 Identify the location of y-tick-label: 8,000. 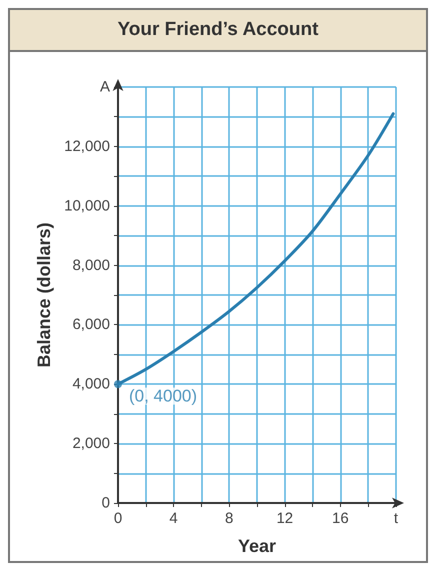
(91, 265).